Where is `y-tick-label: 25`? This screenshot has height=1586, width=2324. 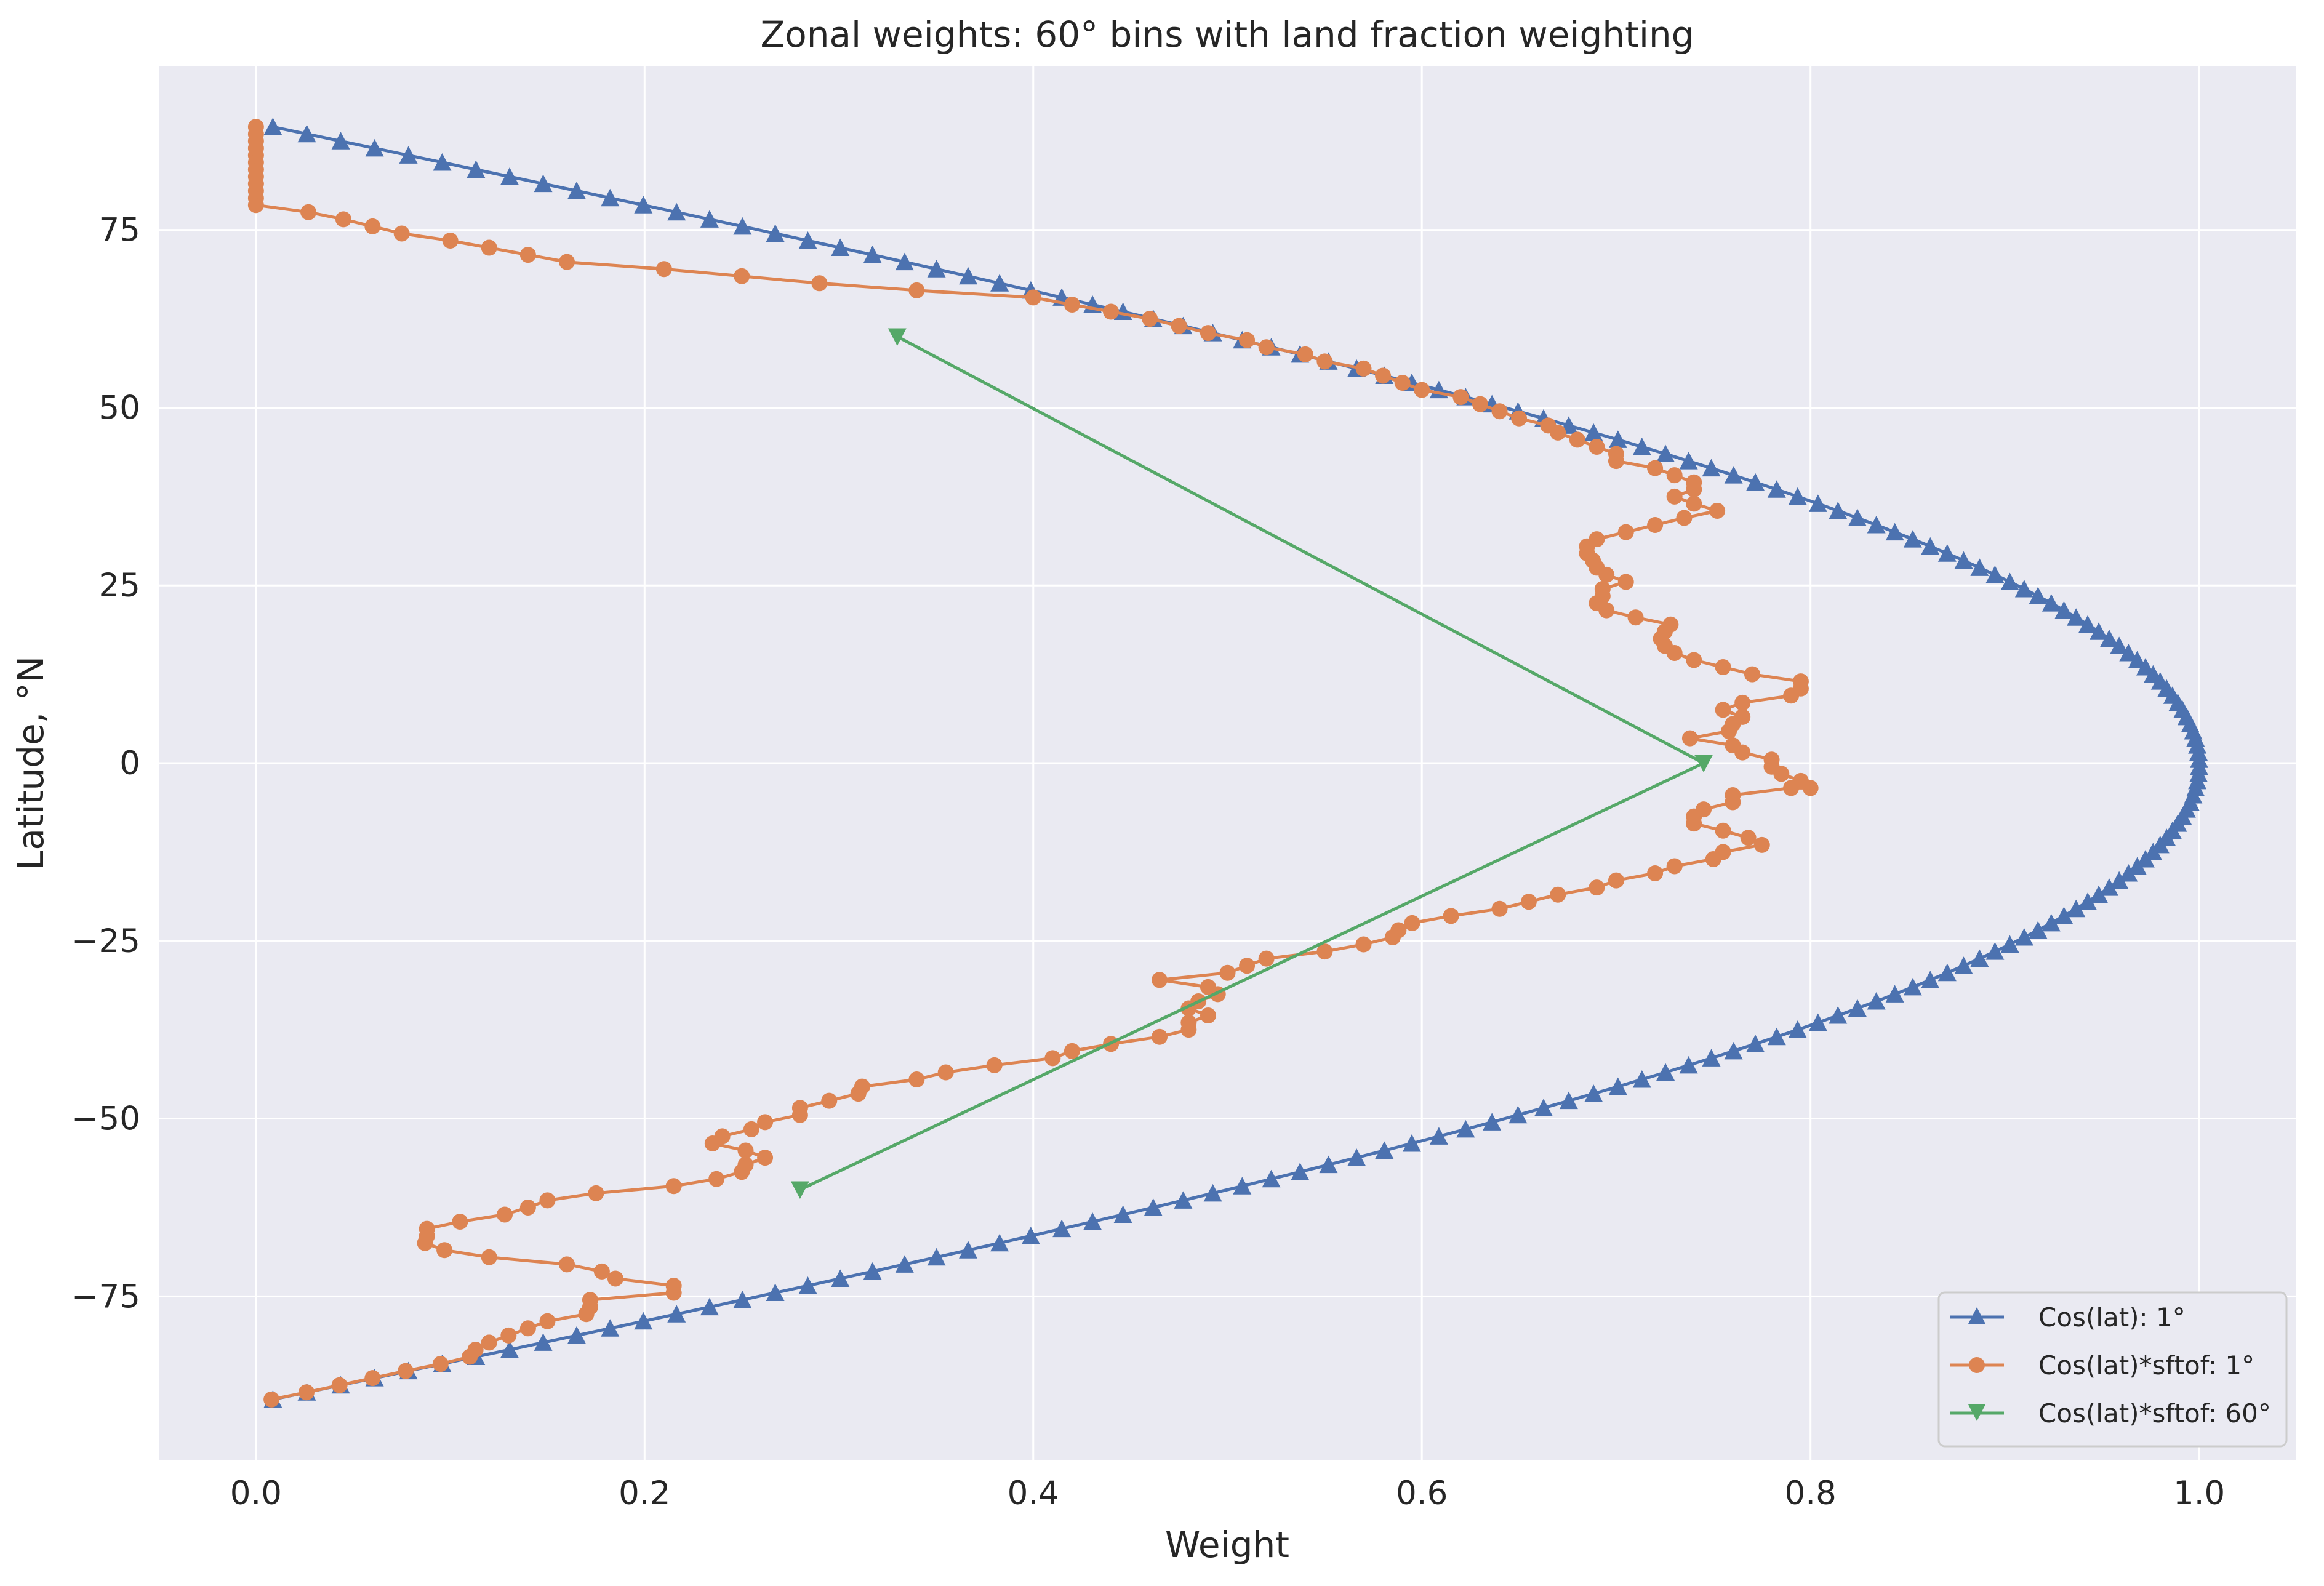
y-tick-label: 25 is located at coordinates (119, 585).